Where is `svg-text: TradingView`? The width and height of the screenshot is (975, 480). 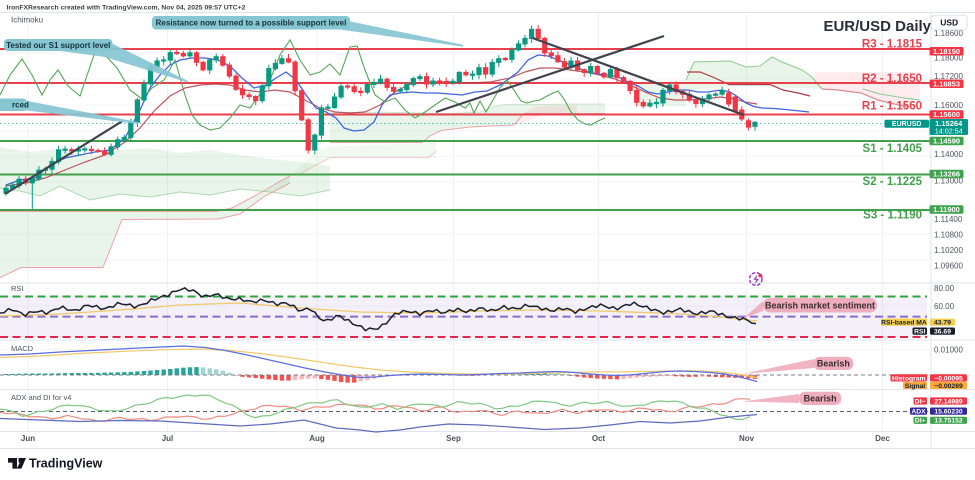
svg-text: TradingView is located at coordinates (66, 464).